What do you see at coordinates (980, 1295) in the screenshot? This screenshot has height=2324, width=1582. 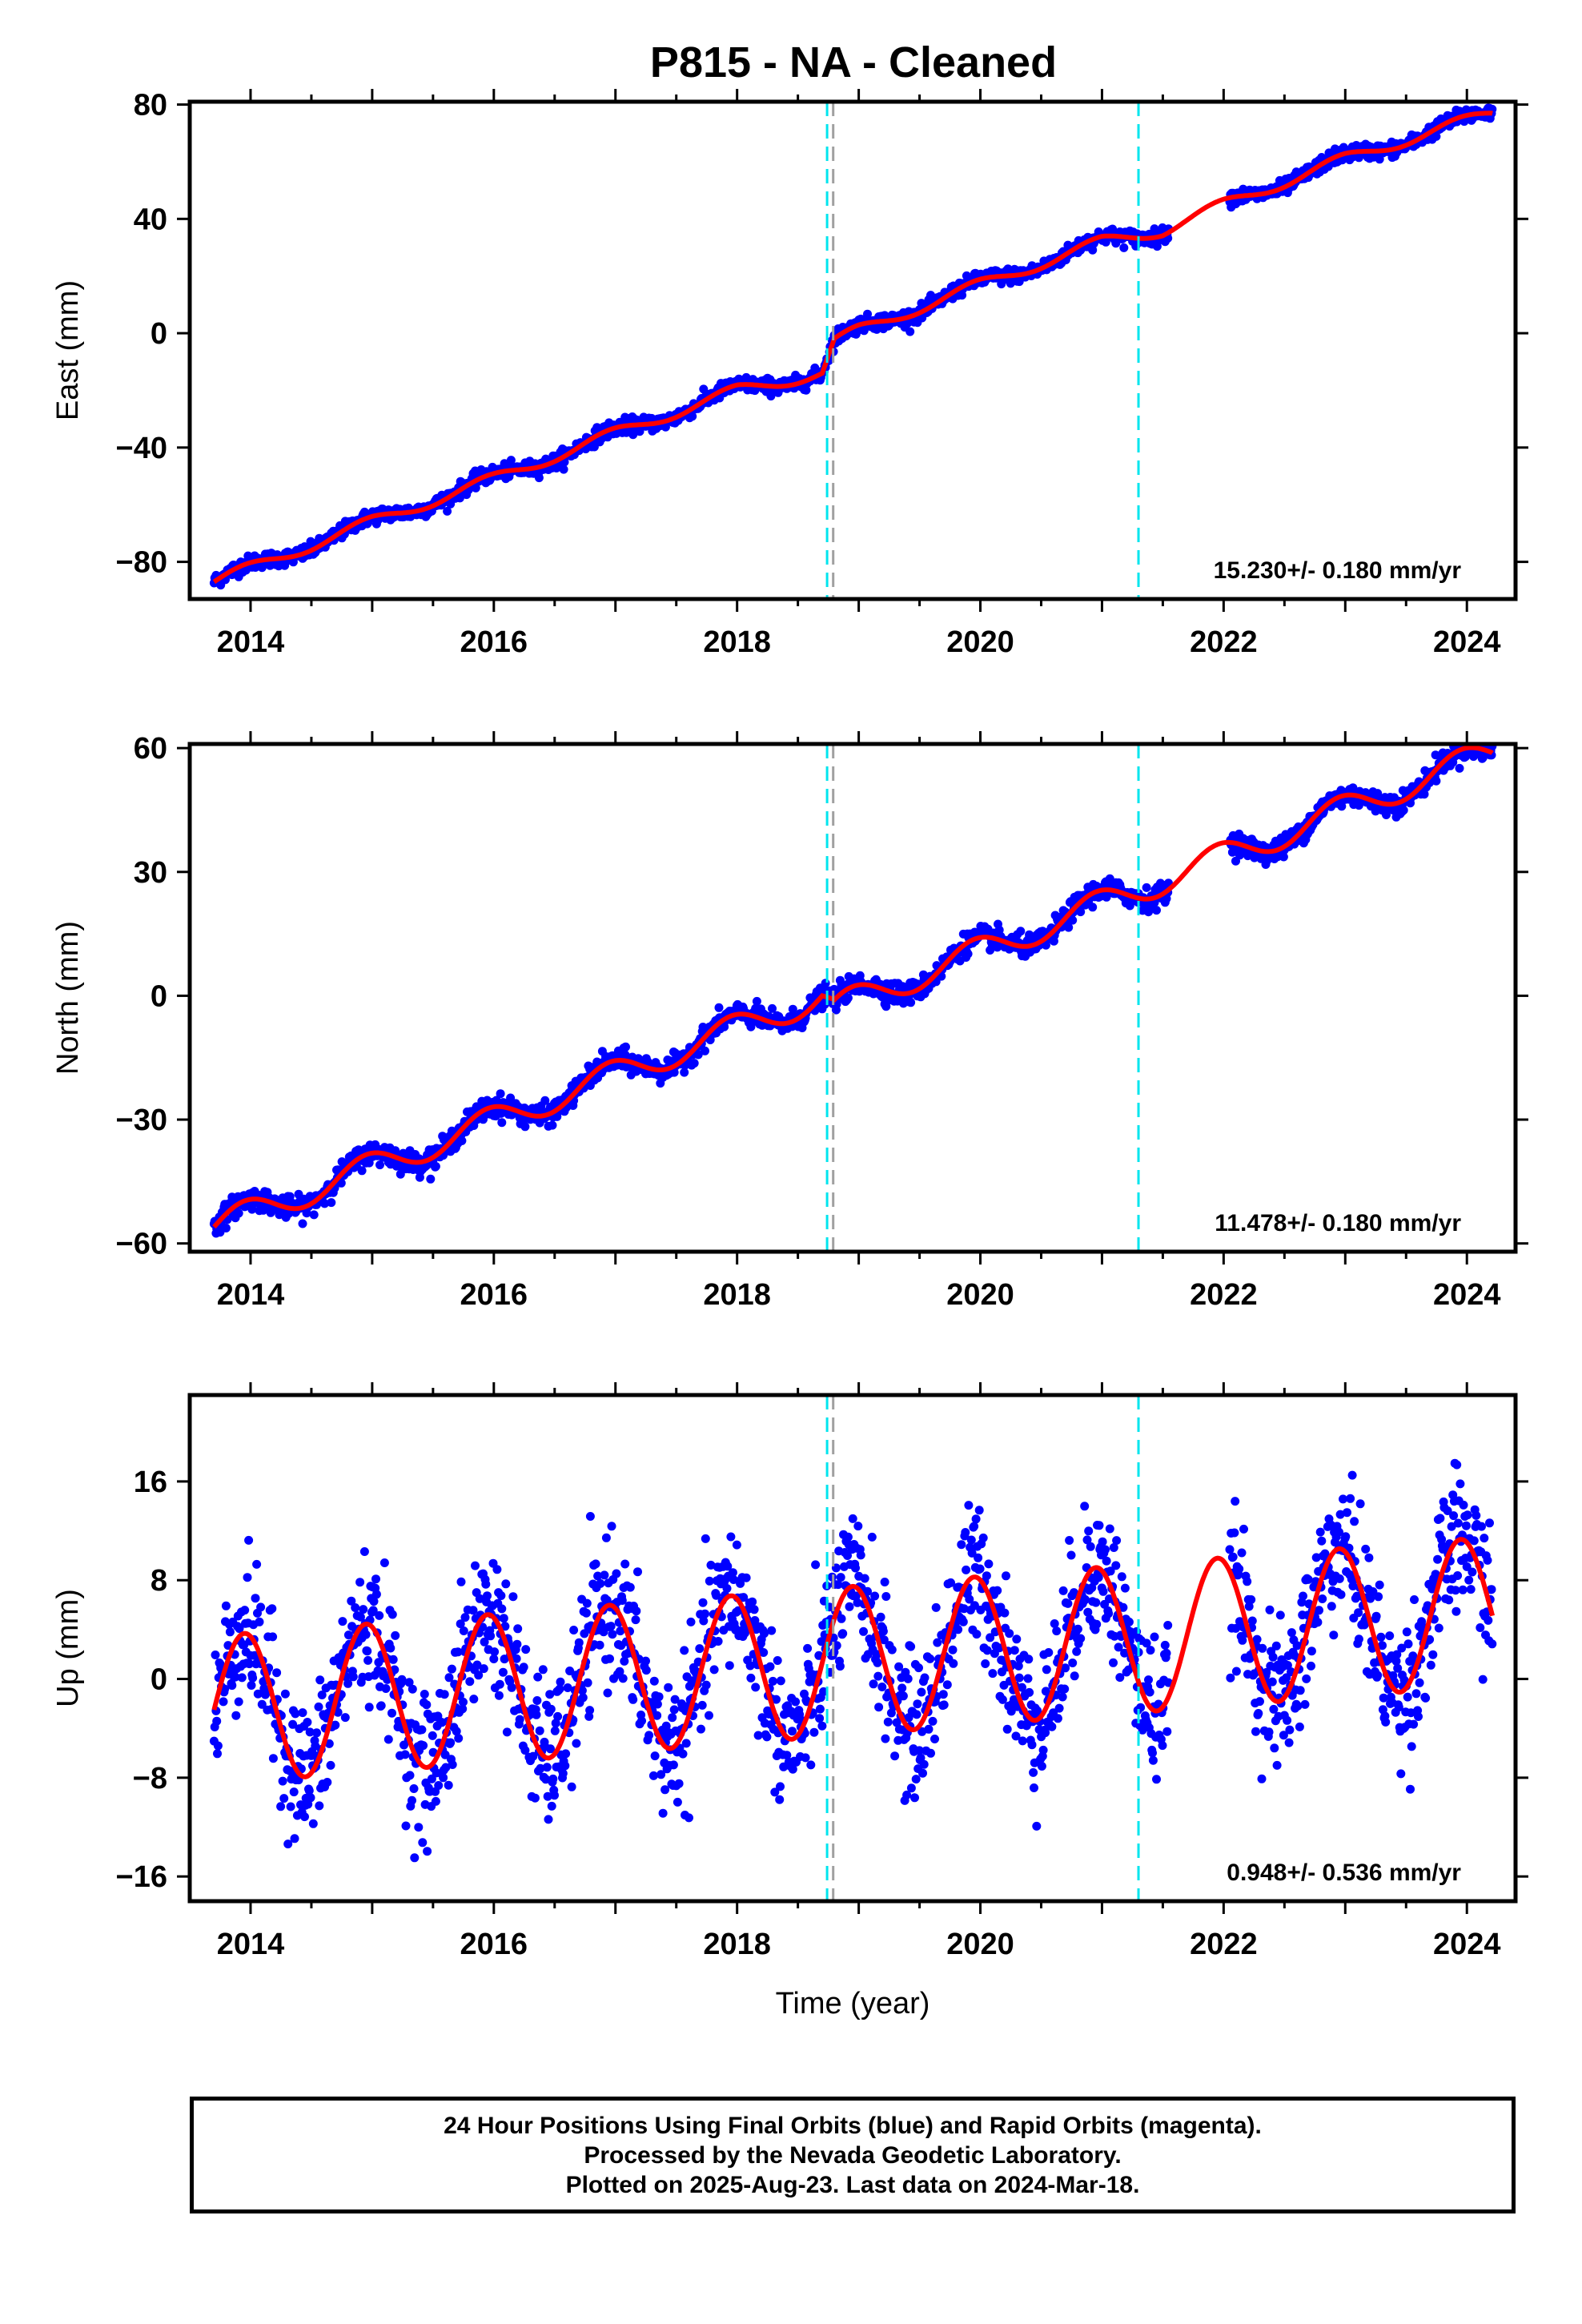 I see `x-tick-label: 2020` at bounding box center [980, 1295].